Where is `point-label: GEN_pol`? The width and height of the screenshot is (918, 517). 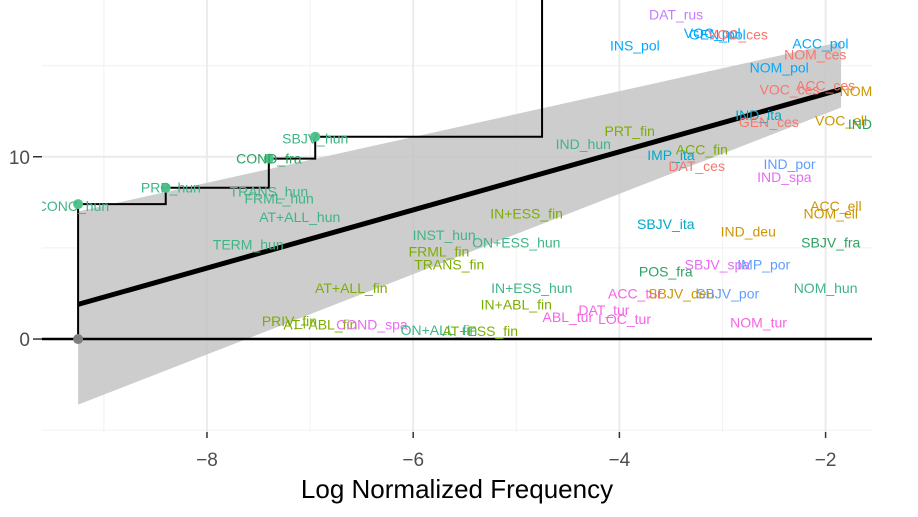
point-label: GEN_pol is located at coordinates (717, 35).